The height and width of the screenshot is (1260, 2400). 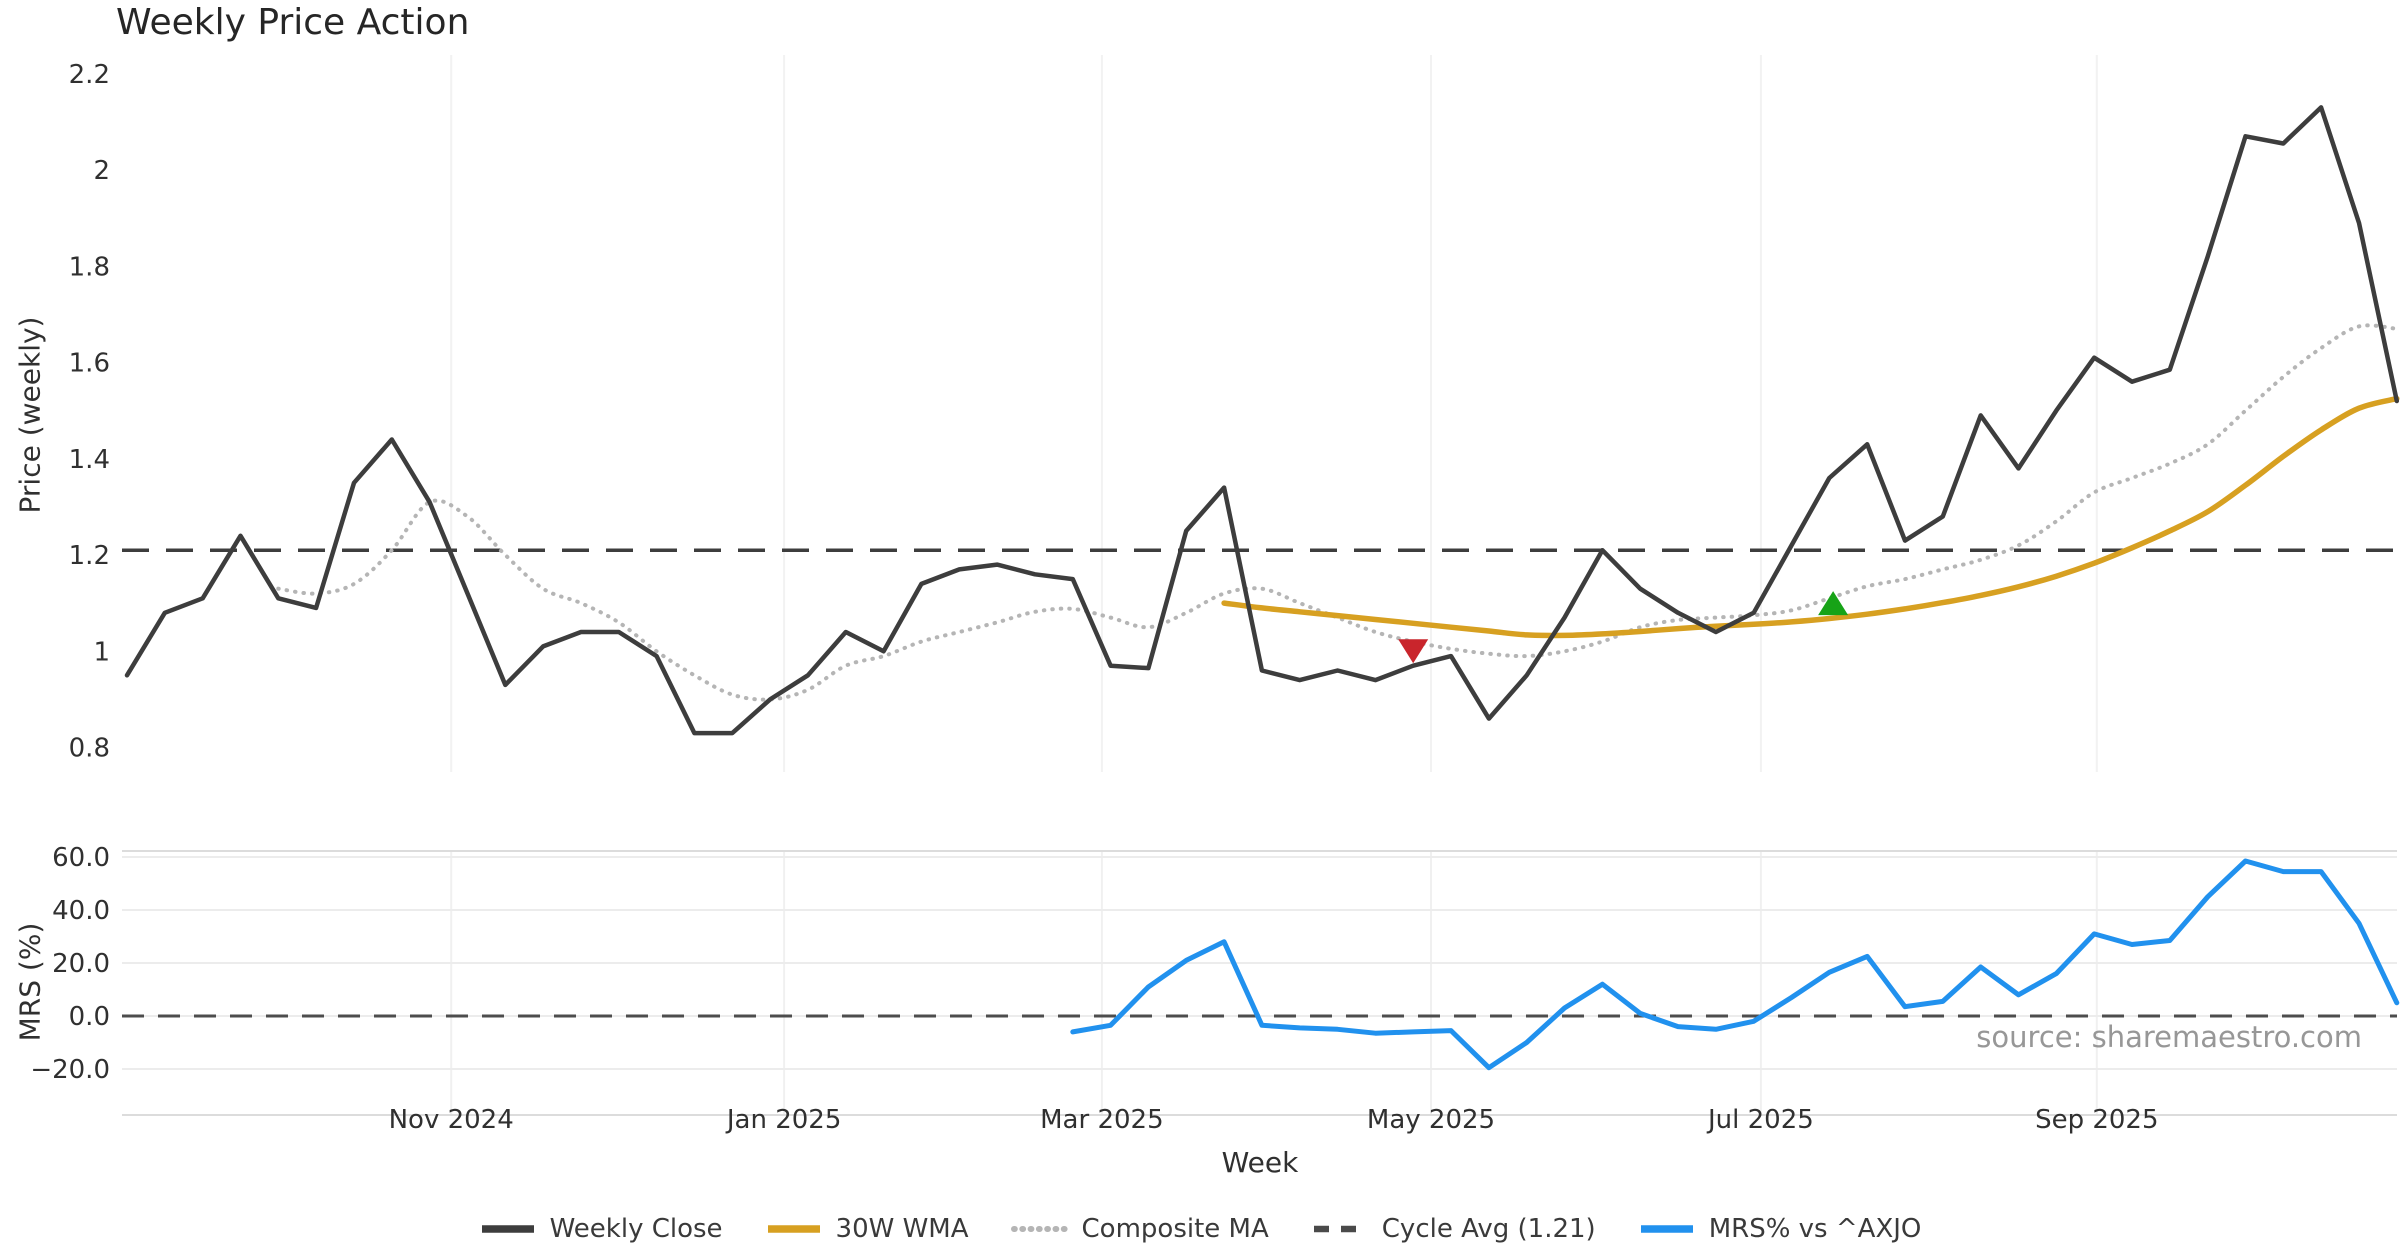 I want to click on legend-item-cycle-avg-1-21-: Cycle Avg (1.21), so click(x=1453, y=1229).